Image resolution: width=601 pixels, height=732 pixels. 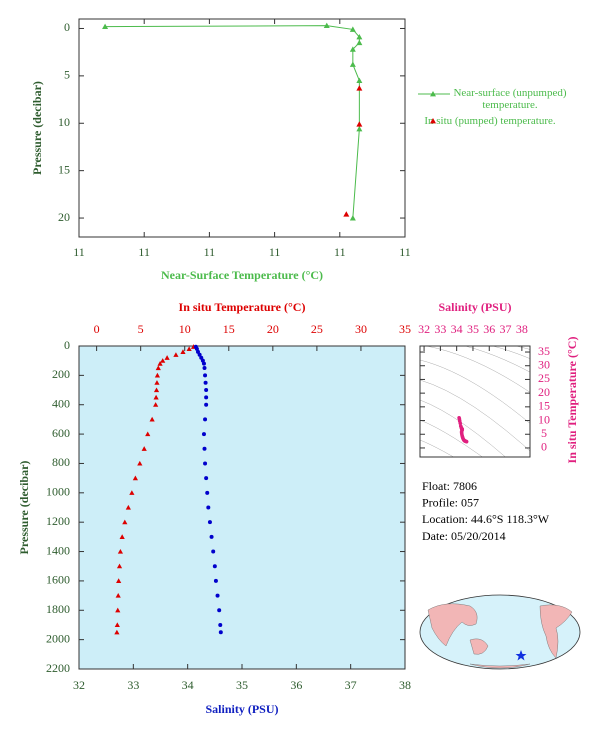 What do you see at coordinates (61, 462) in the screenshot?
I see `y-tick-label: 800` at bounding box center [61, 462].